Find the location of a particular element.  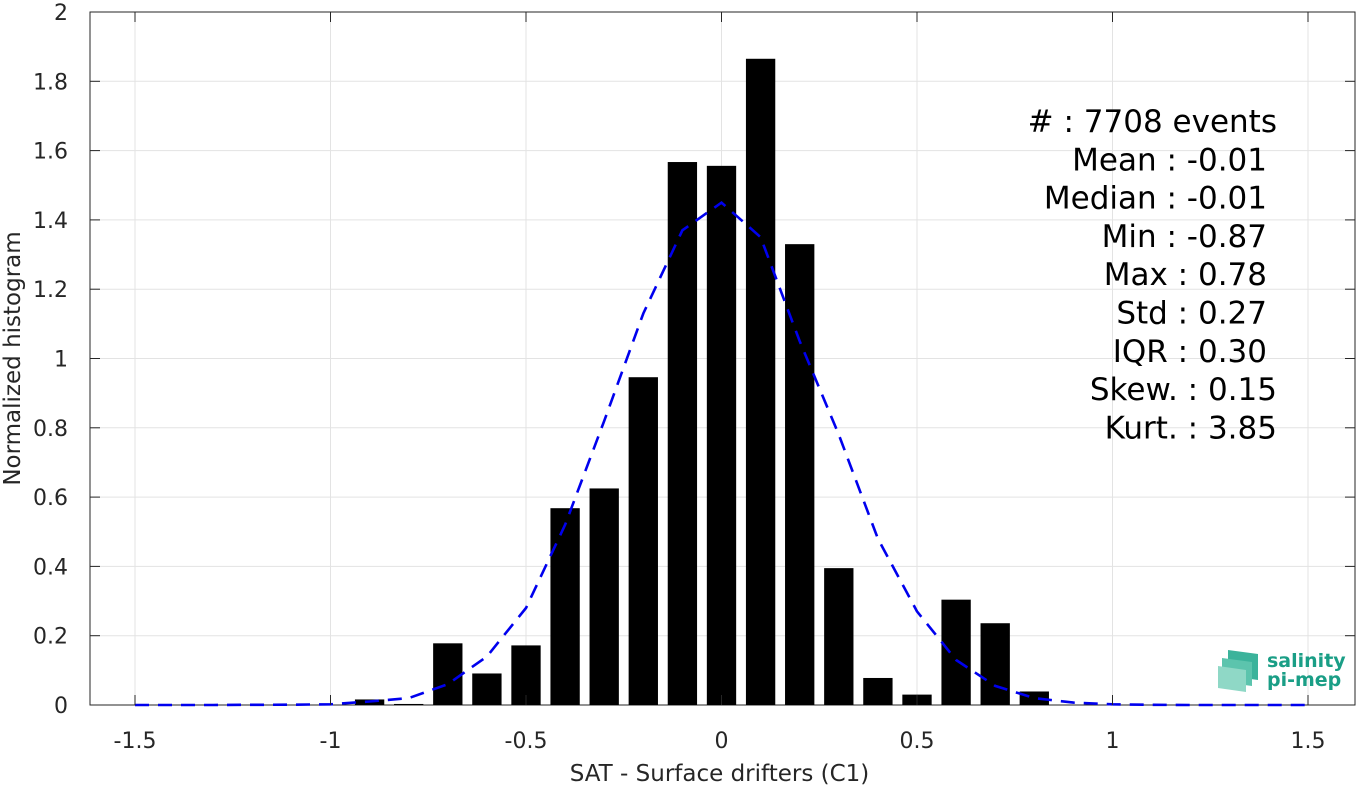

y-tick-label: 1.4 is located at coordinates (50, 221).